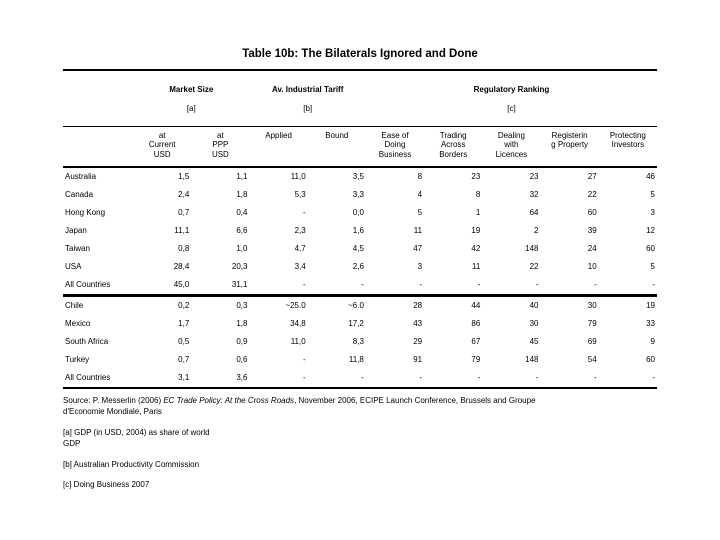  I want to click on value-cell: 0,7, so click(184, 359).